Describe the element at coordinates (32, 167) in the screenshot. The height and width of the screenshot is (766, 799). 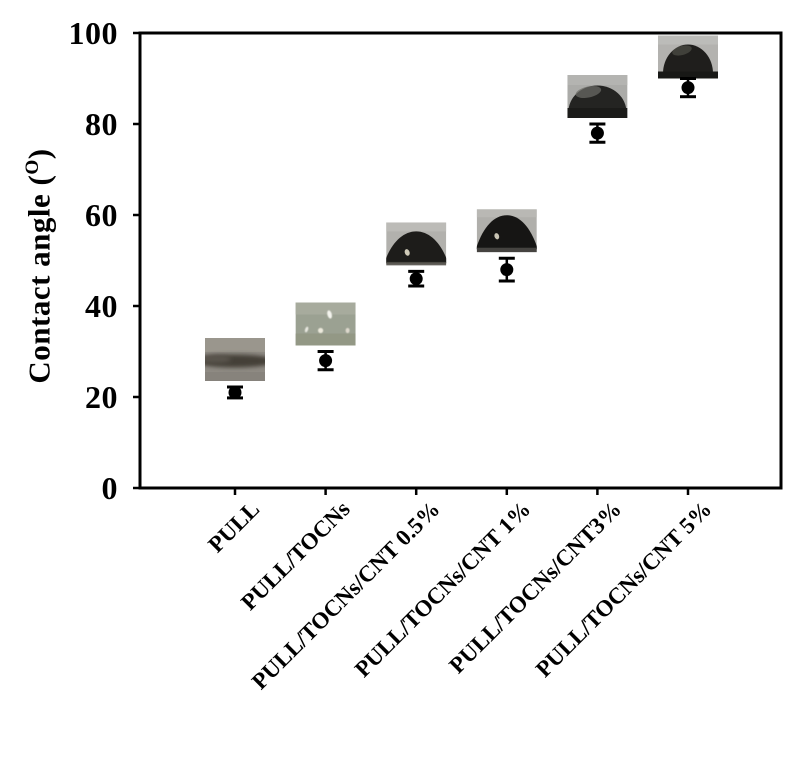
I see `degree-symbol: O` at that location.